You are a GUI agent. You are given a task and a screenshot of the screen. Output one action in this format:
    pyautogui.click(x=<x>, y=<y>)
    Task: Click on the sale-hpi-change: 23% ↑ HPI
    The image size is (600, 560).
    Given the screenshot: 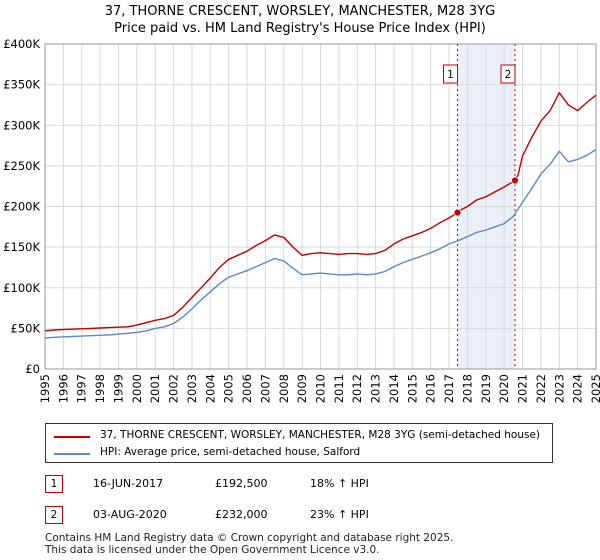 What is the action you would take?
    pyautogui.click(x=339, y=514)
    